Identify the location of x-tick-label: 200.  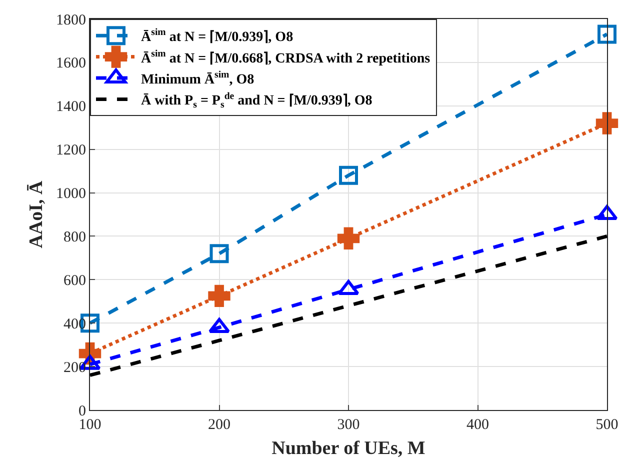
(219, 425).